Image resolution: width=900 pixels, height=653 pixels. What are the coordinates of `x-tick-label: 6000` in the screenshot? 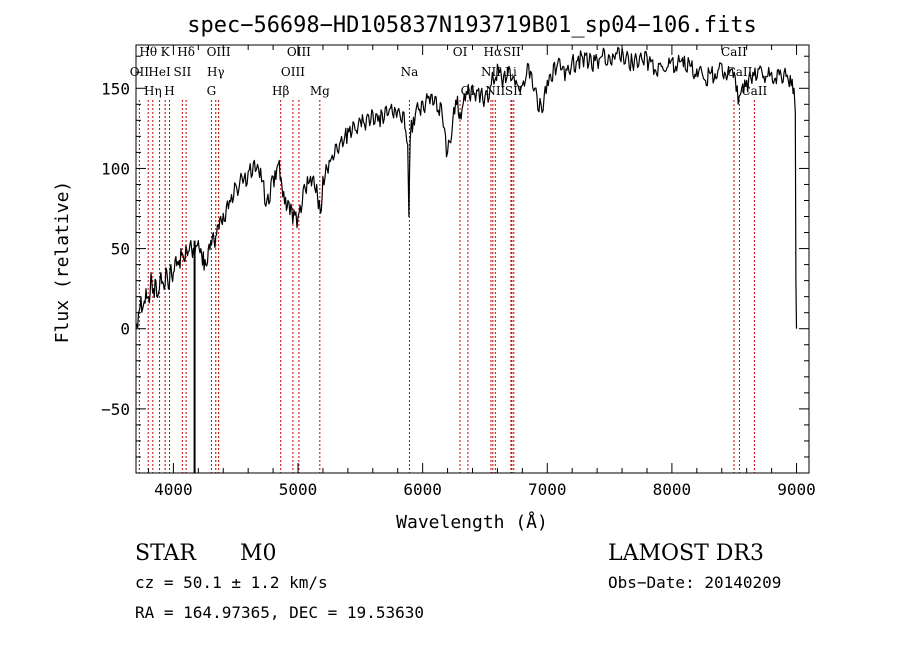 It's located at (422, 489).